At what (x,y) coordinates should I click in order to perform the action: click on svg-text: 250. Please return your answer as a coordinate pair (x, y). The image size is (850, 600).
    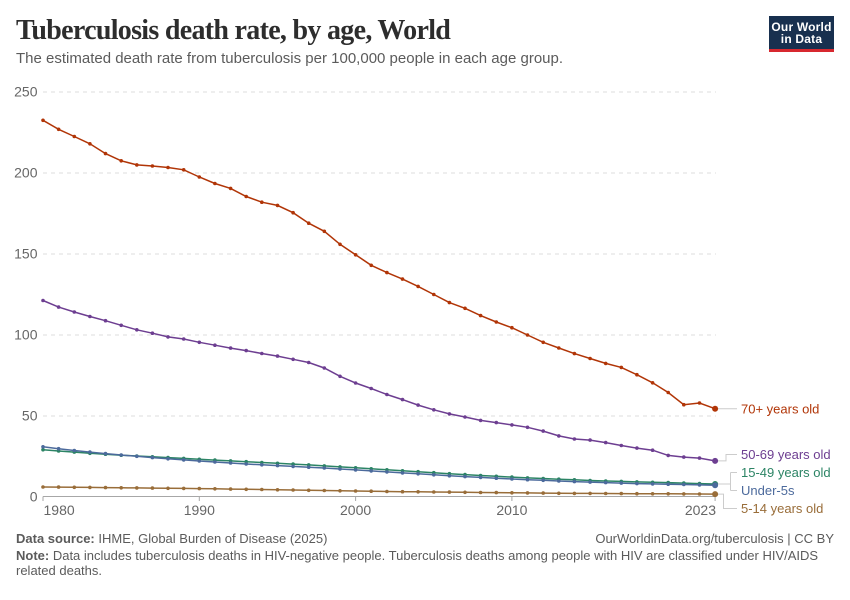
    Looking at the image, I should click on (26, 92).